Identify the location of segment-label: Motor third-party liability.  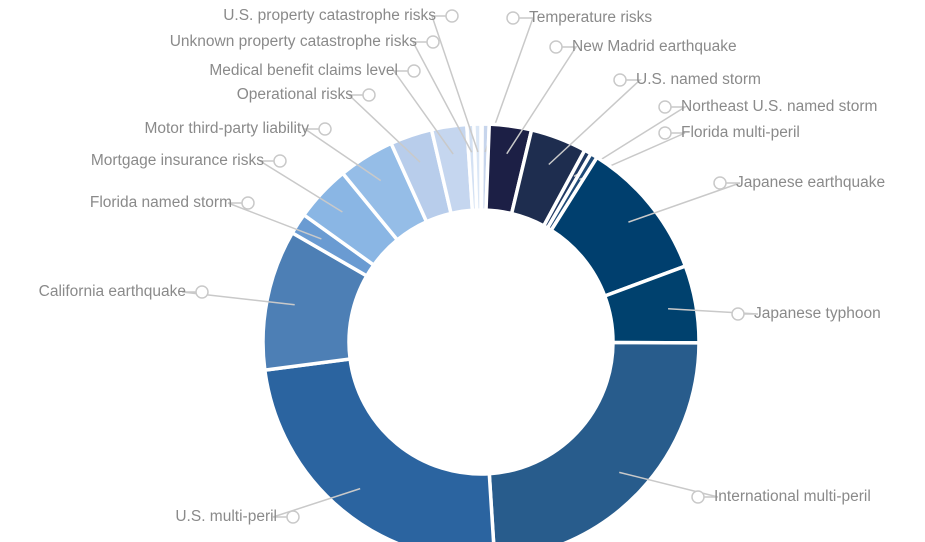
(226, 128).